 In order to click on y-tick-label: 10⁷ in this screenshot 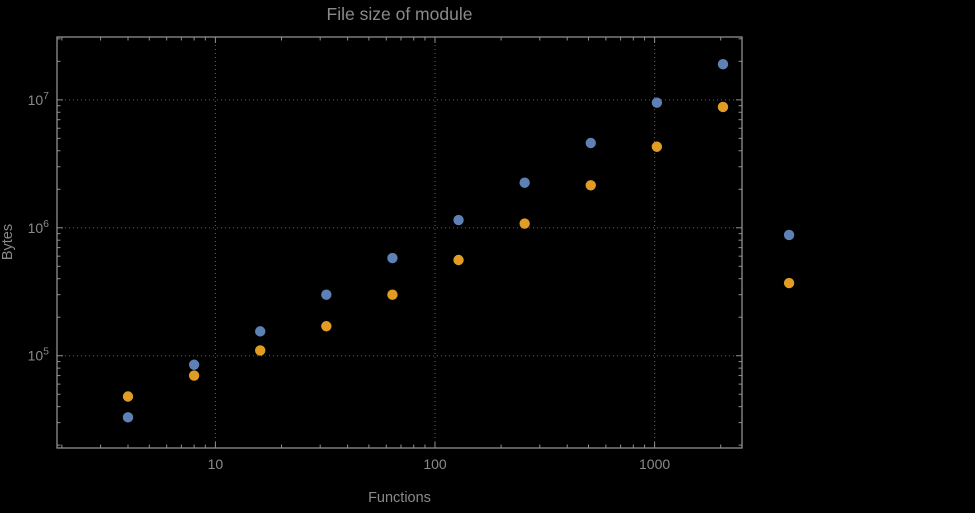, I will do `click(39, 99)`.